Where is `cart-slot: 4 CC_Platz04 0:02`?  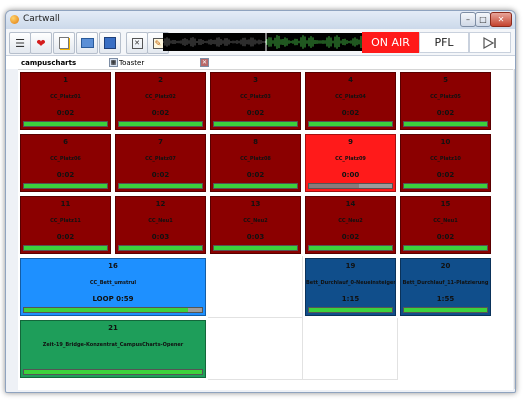
cart-slot: 4 CC_Platz04 0:02 is located at coordinates (350, 101).